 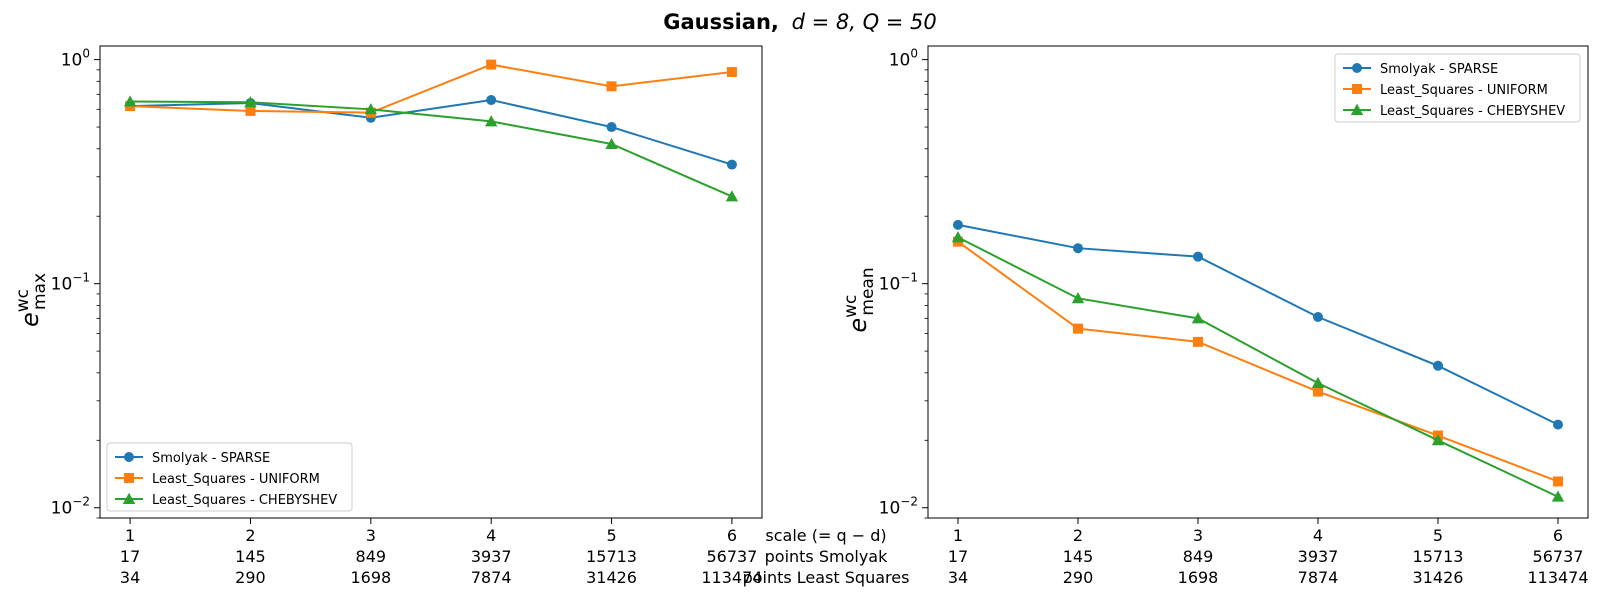 I want to click on left-x-tick-label: 113474, so click(x=731, y=577).